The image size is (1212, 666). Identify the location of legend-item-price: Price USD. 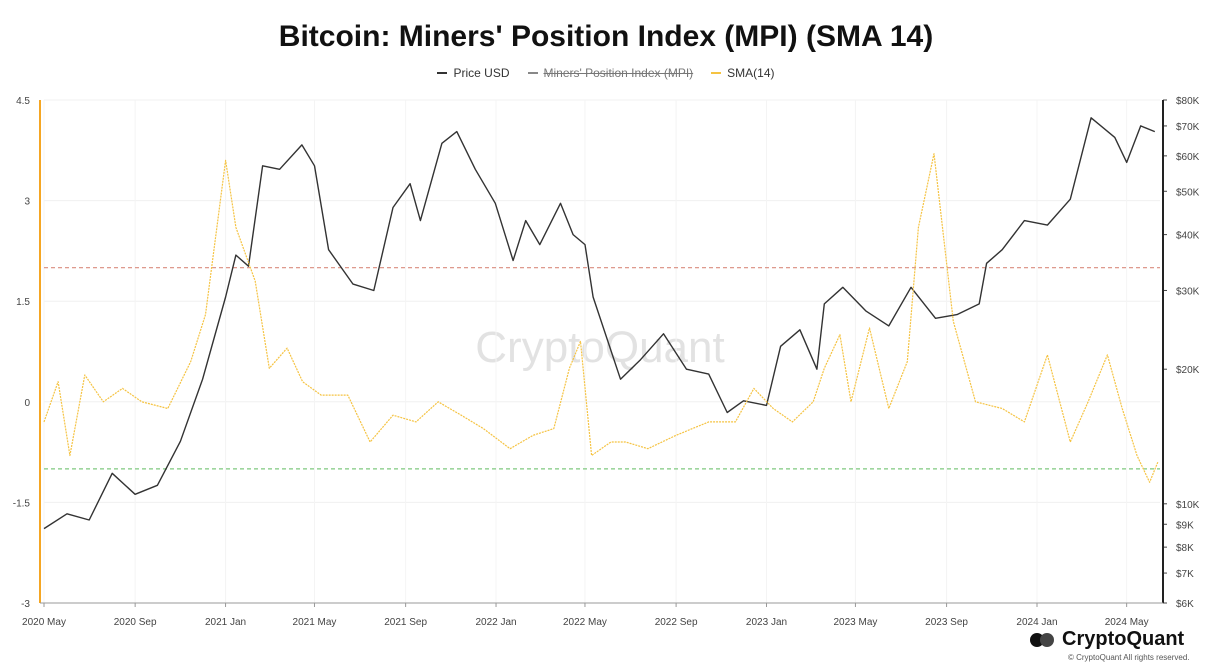
(473, 73).